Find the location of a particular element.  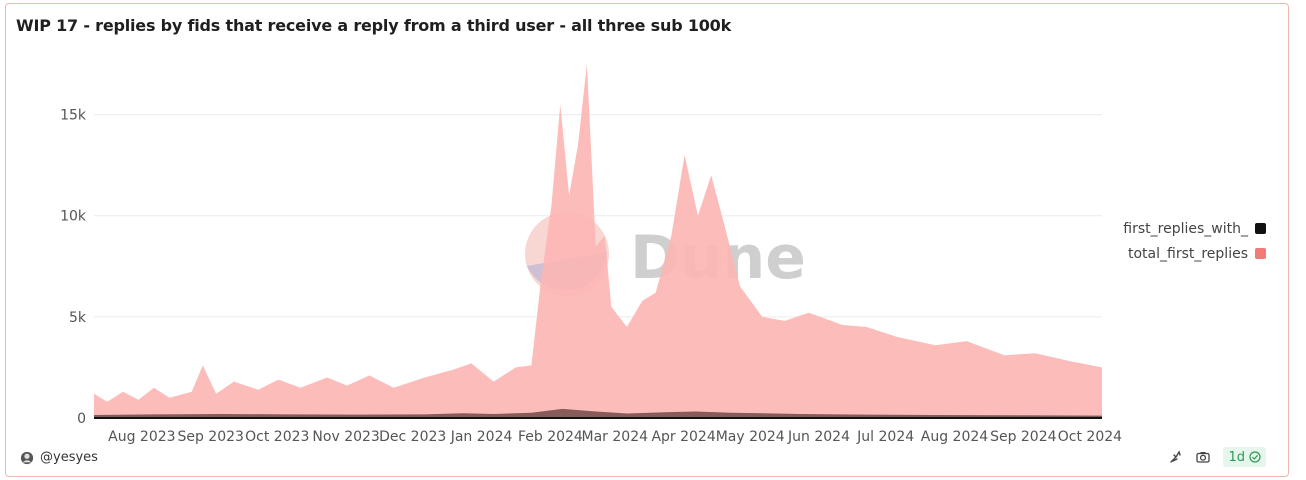

check-circle-icon is located at coordinates (1255, 457).